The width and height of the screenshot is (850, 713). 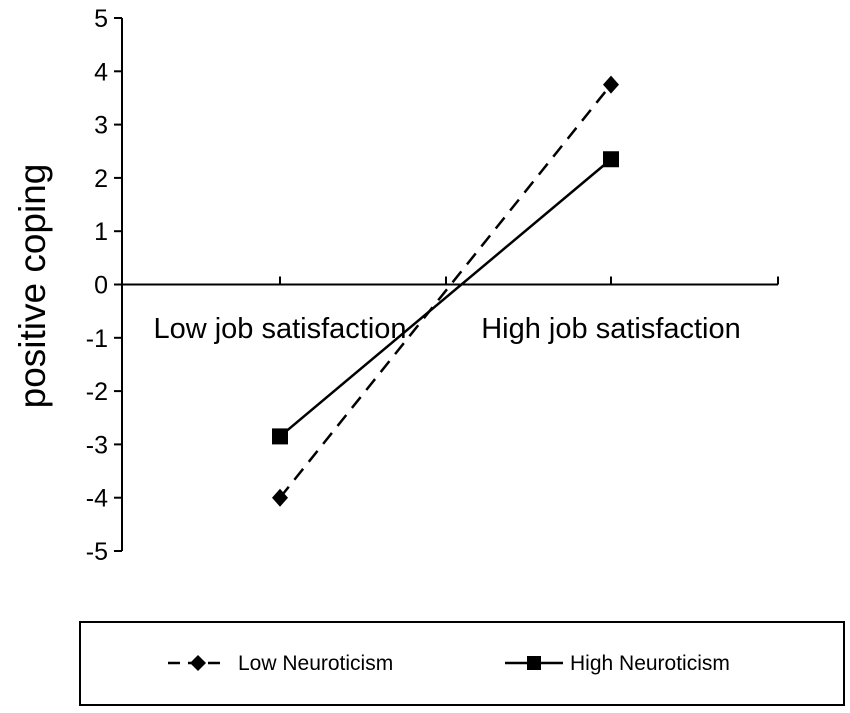 What do you see at coordinates (32, 286) in the screenshot?
I see `y-axis-label: positive coping` at bounding box center [32, 286].